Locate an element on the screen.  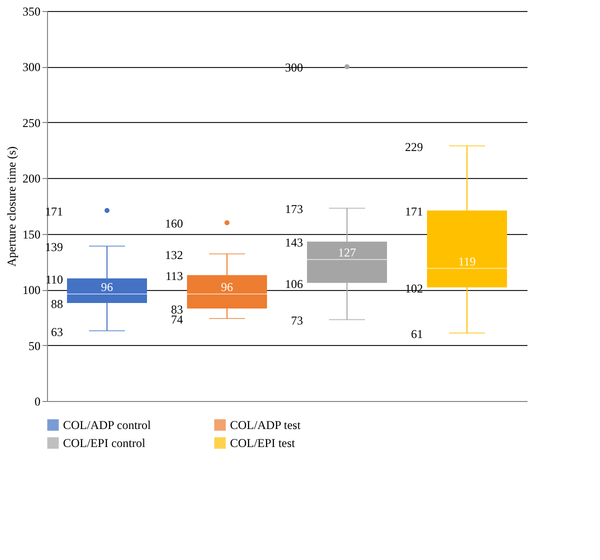
annotation: 113 is located at coordinates (174, 276).